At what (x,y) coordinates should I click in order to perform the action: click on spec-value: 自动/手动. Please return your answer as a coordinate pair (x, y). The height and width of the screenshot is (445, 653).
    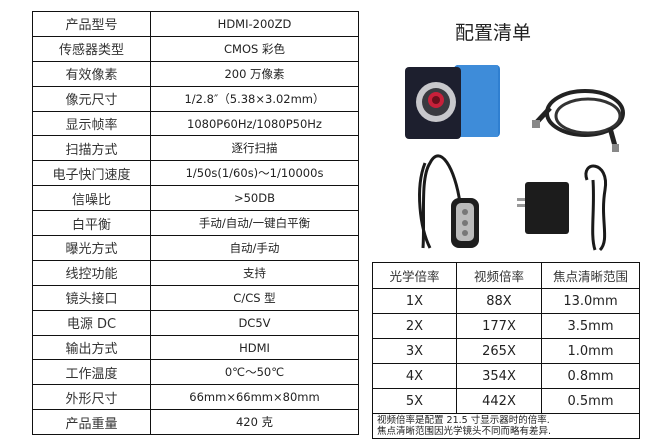
    Looking at the image, I should click on (254, 248).